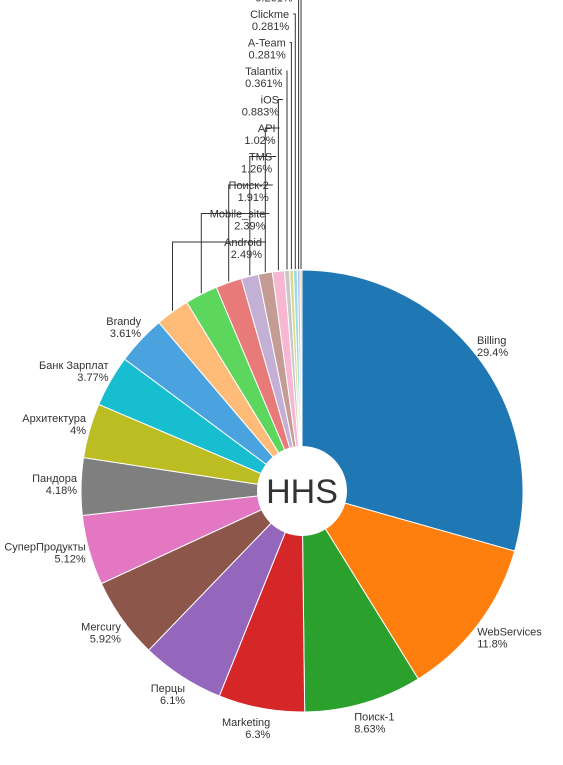 The width and height of the screenshot is (563, 765). What do you see at coordinates (301, 380) in the screenshot?
I see `pie-slice-defense` at bounding box center [301, 380].